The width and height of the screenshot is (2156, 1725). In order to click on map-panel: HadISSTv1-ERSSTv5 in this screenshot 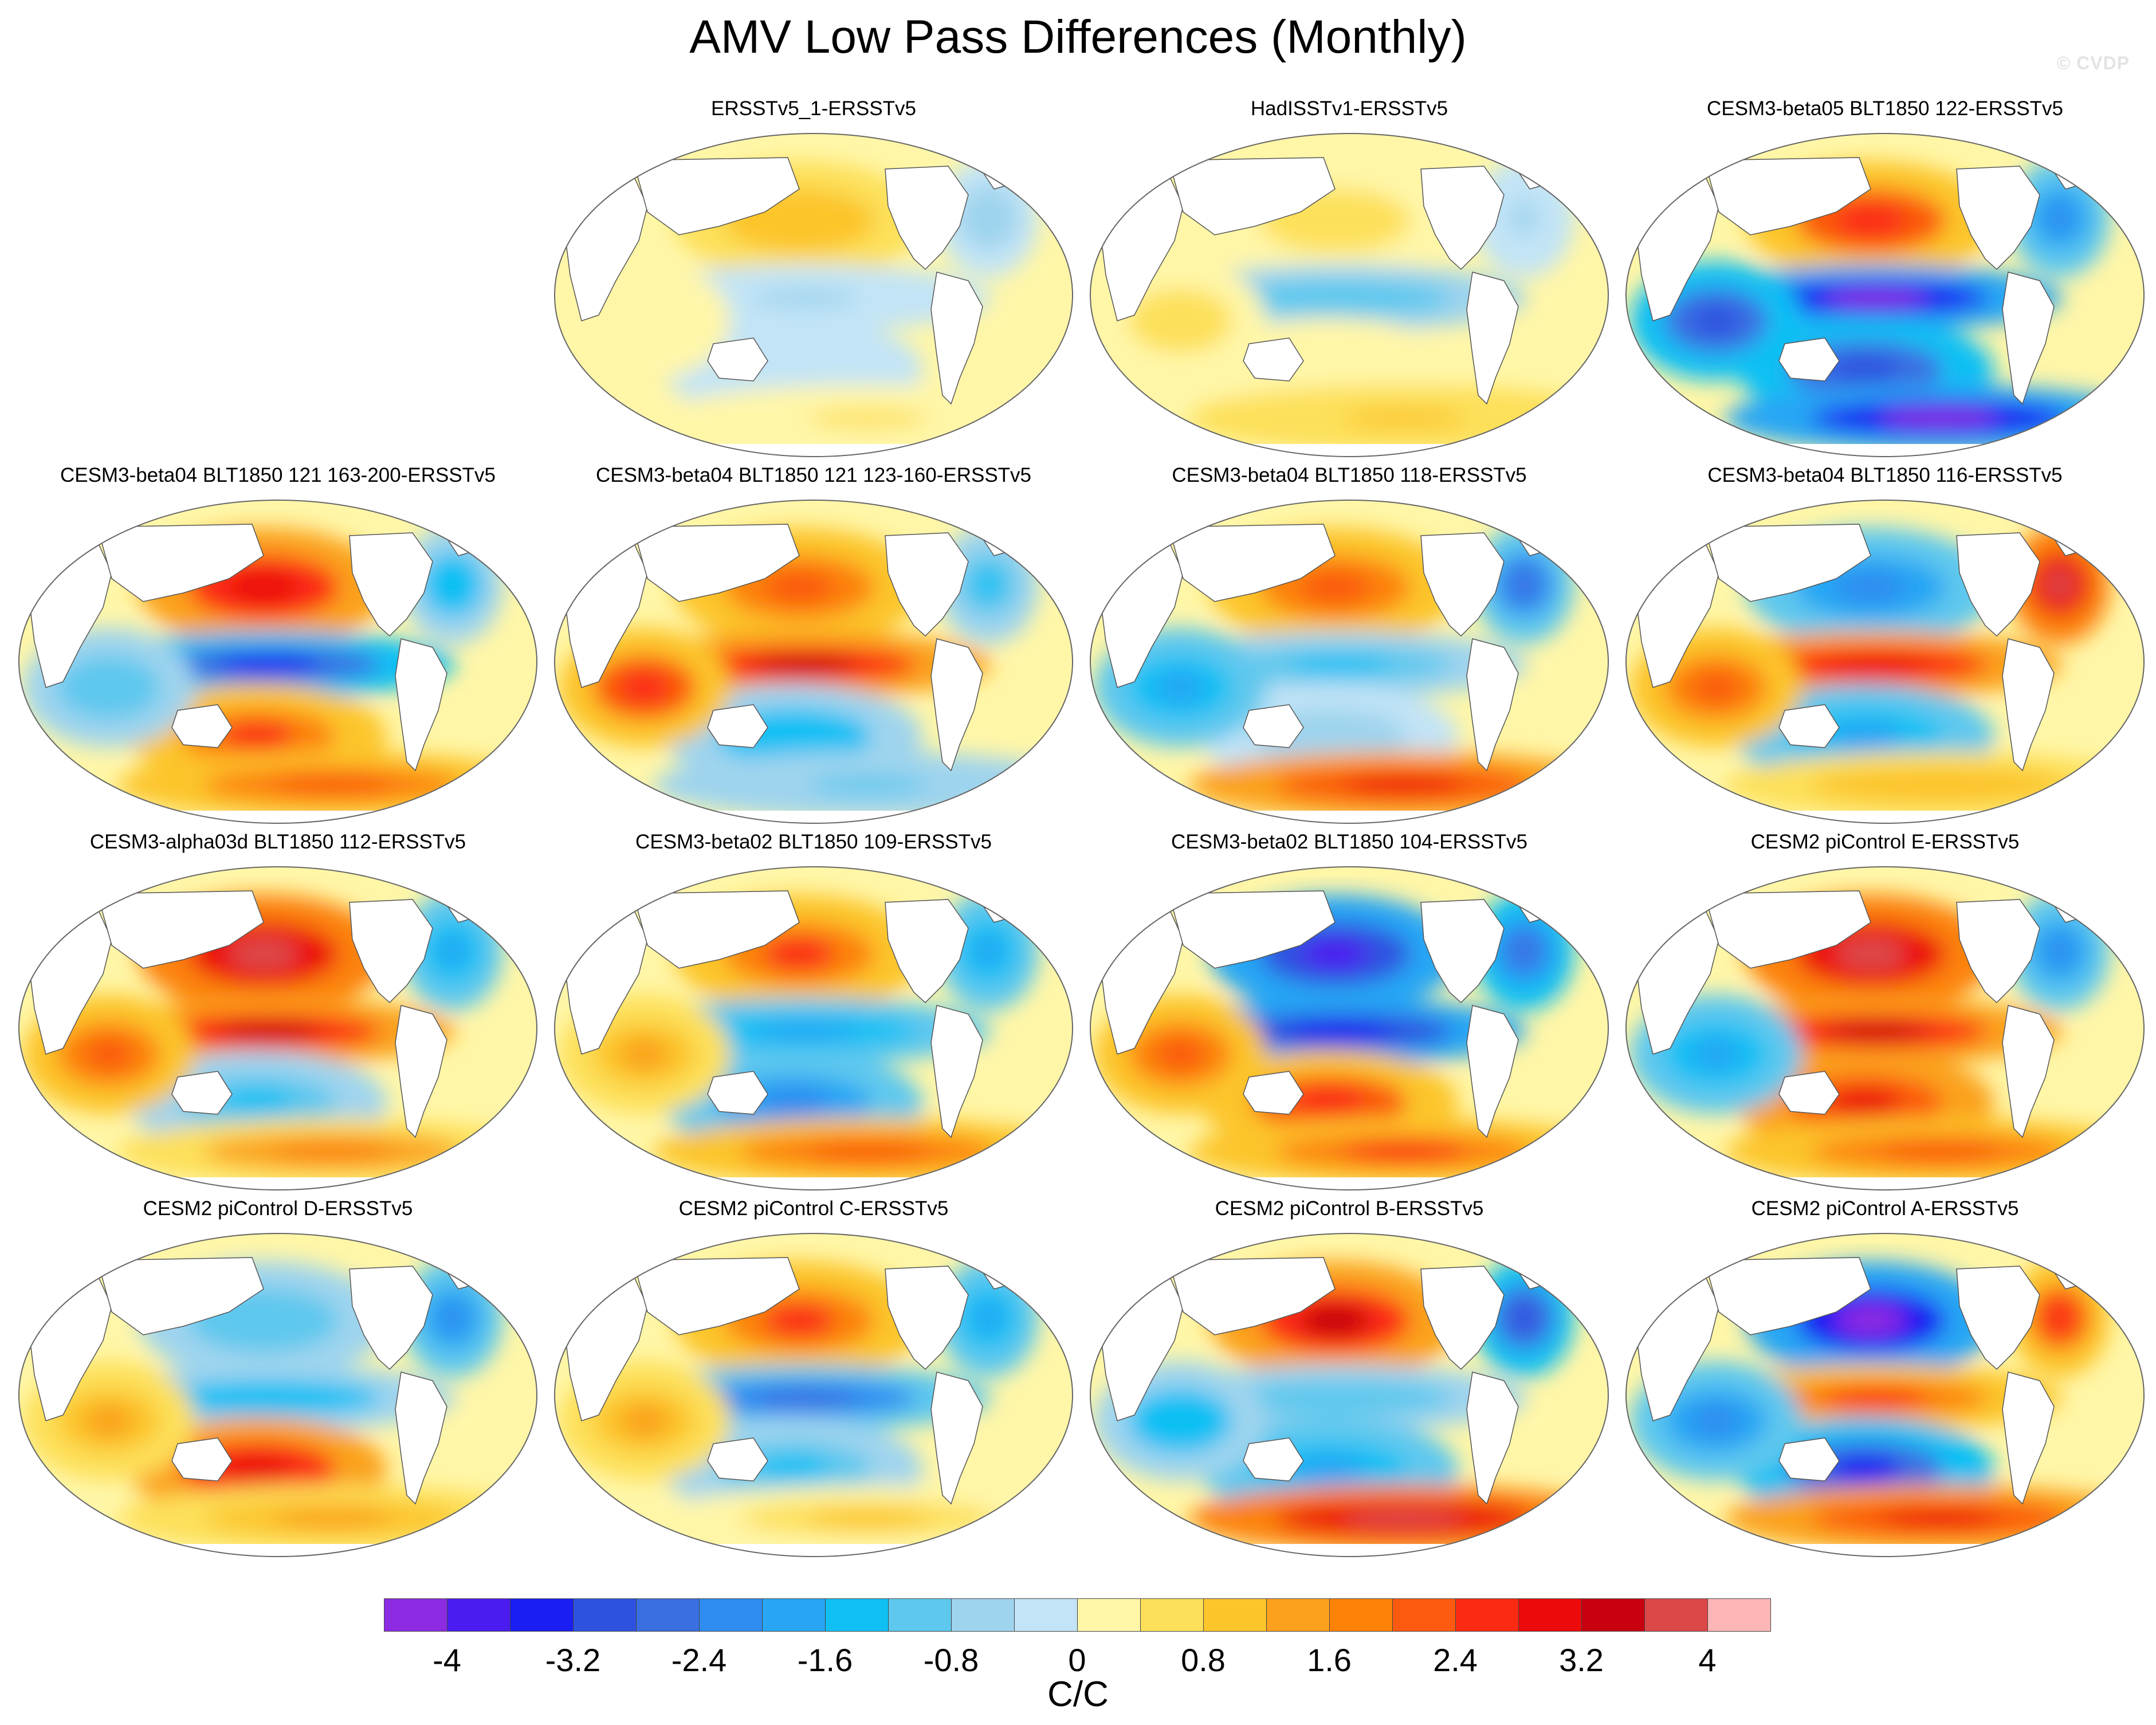, I will do `click(1349, 280)`.